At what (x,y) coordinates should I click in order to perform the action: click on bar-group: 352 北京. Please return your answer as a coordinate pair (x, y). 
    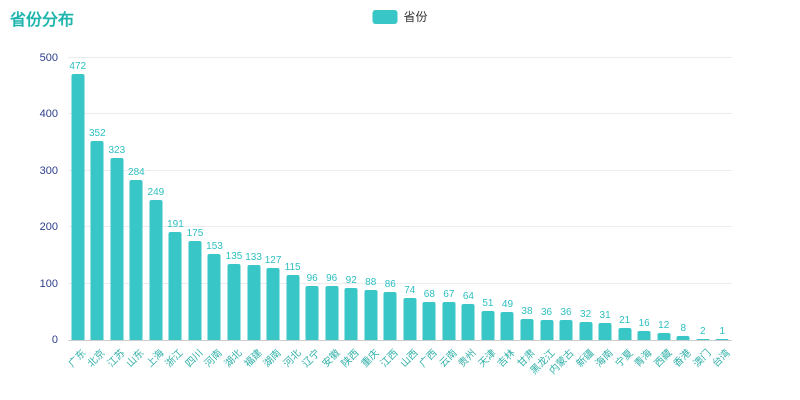
    Looking at the image, I should click on (97, 213).